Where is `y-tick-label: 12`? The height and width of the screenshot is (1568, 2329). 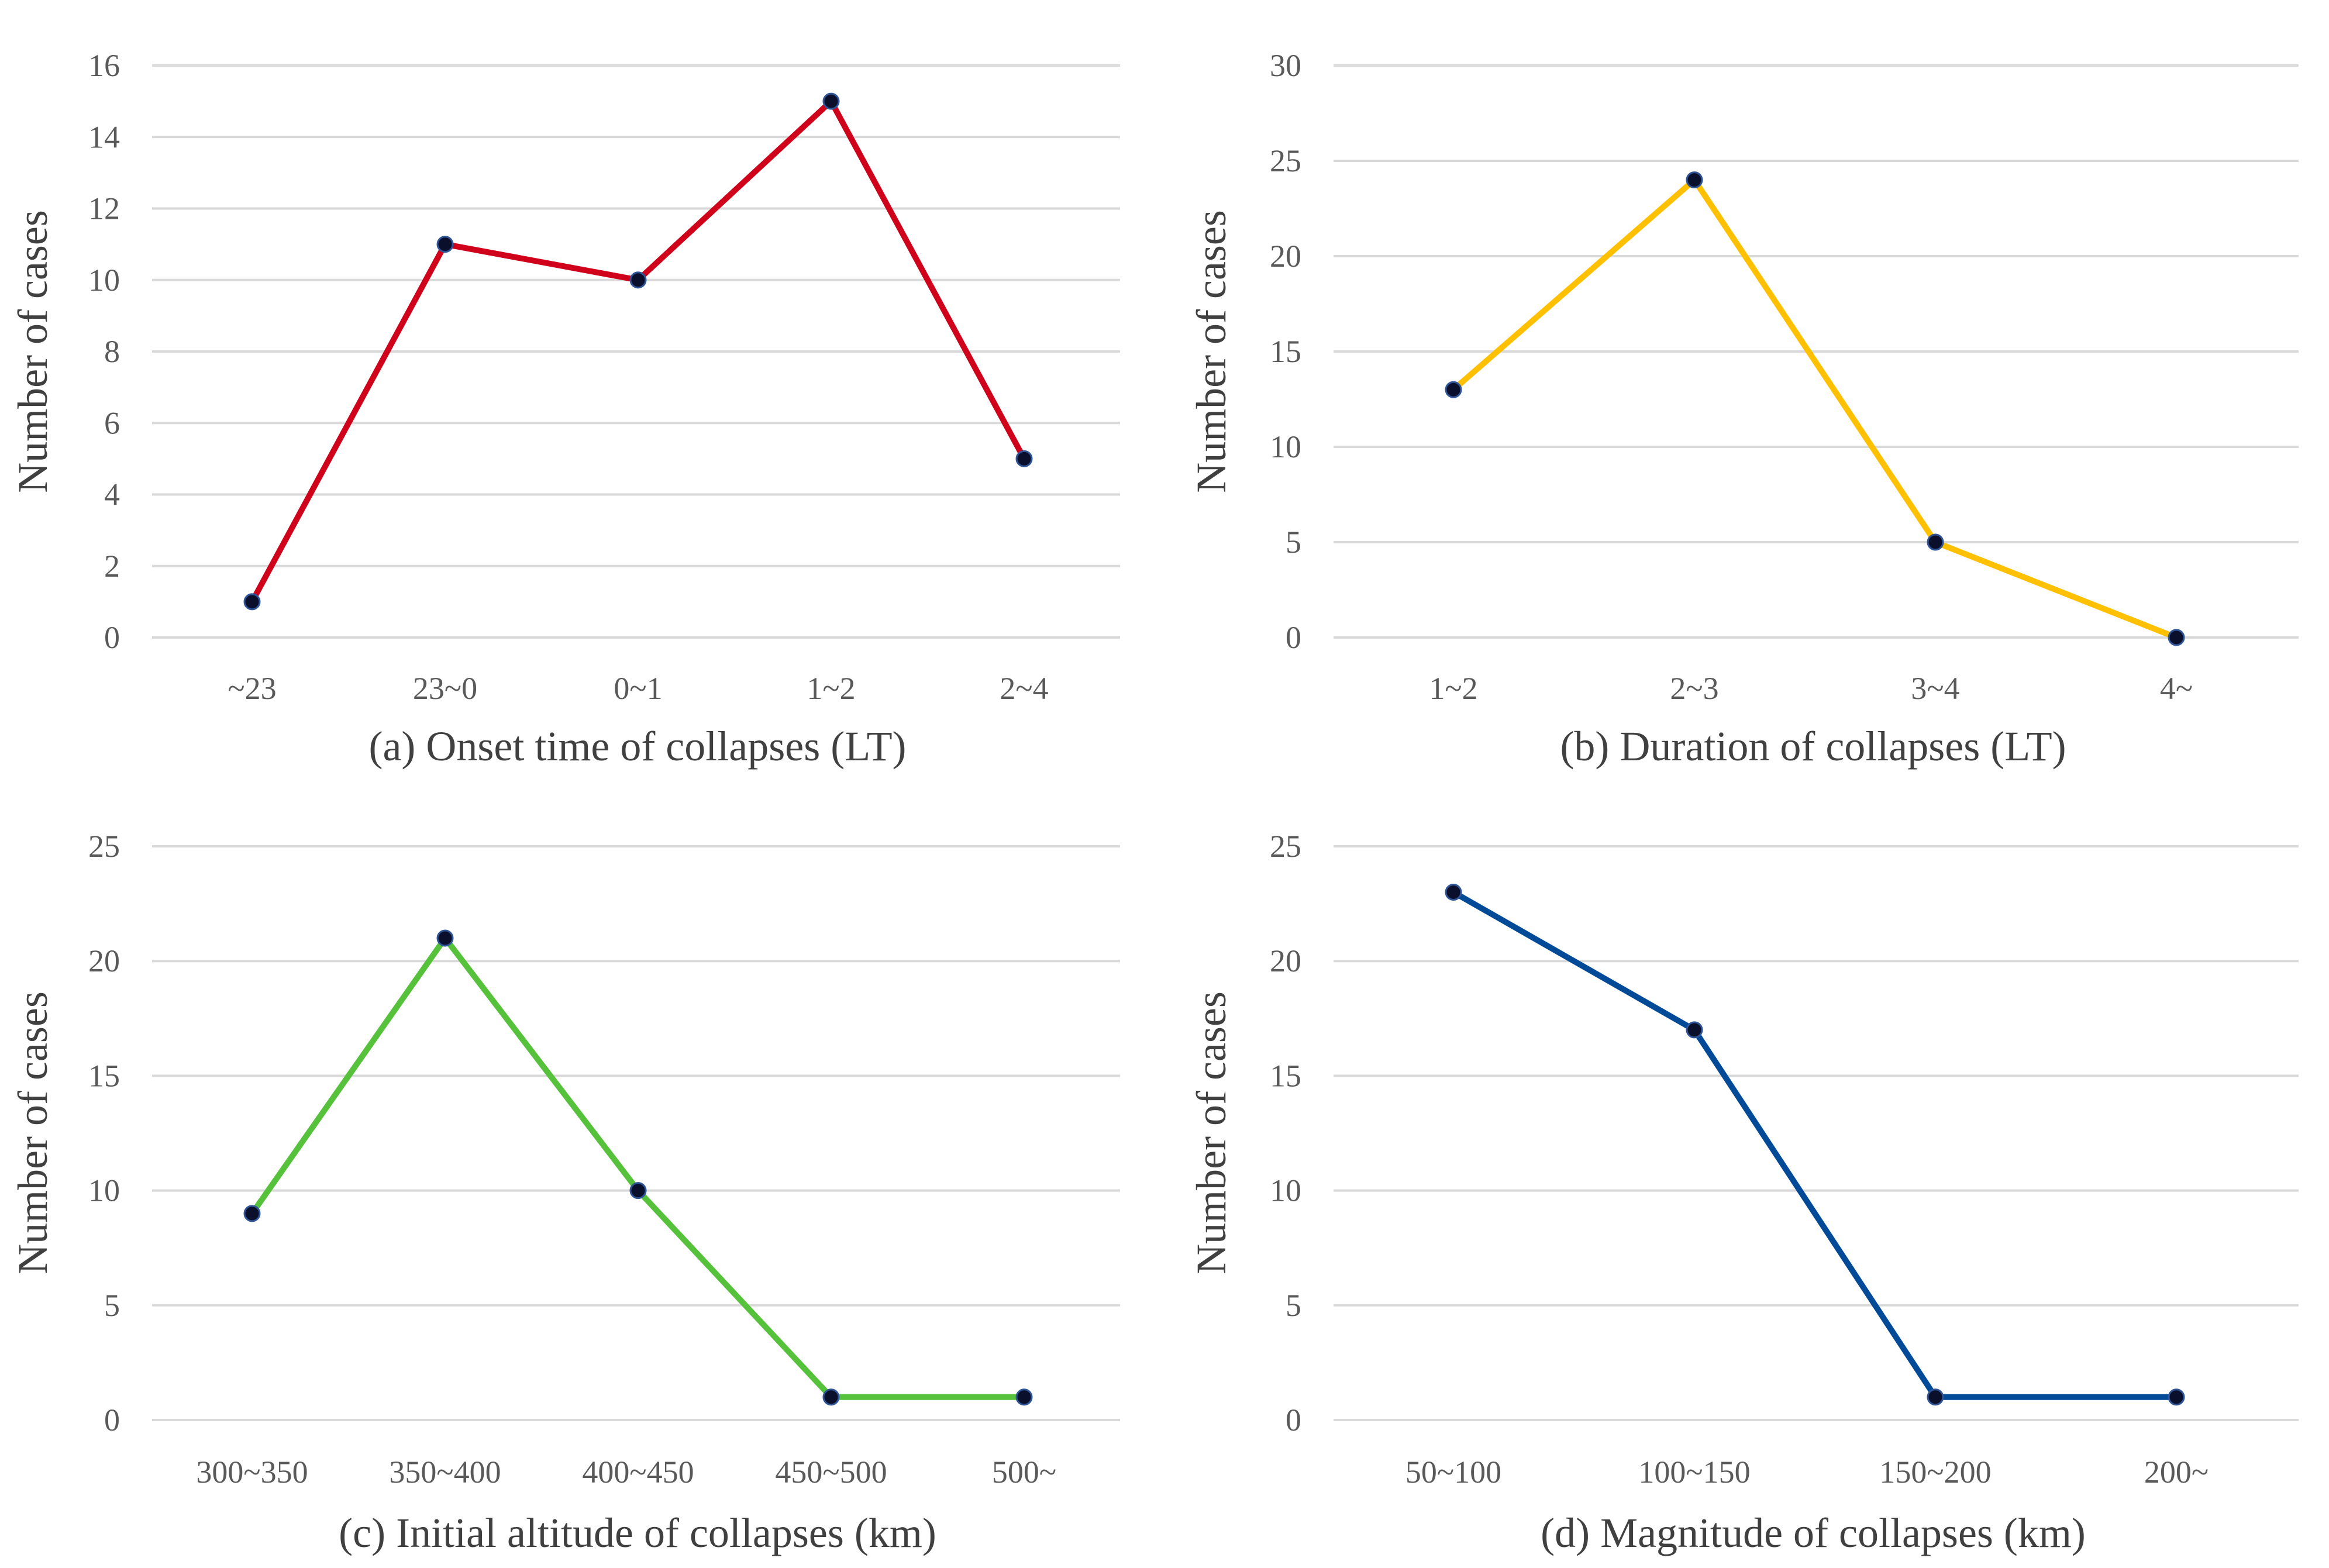 y-tick-label: 12 is located at coordinates (104, 209).